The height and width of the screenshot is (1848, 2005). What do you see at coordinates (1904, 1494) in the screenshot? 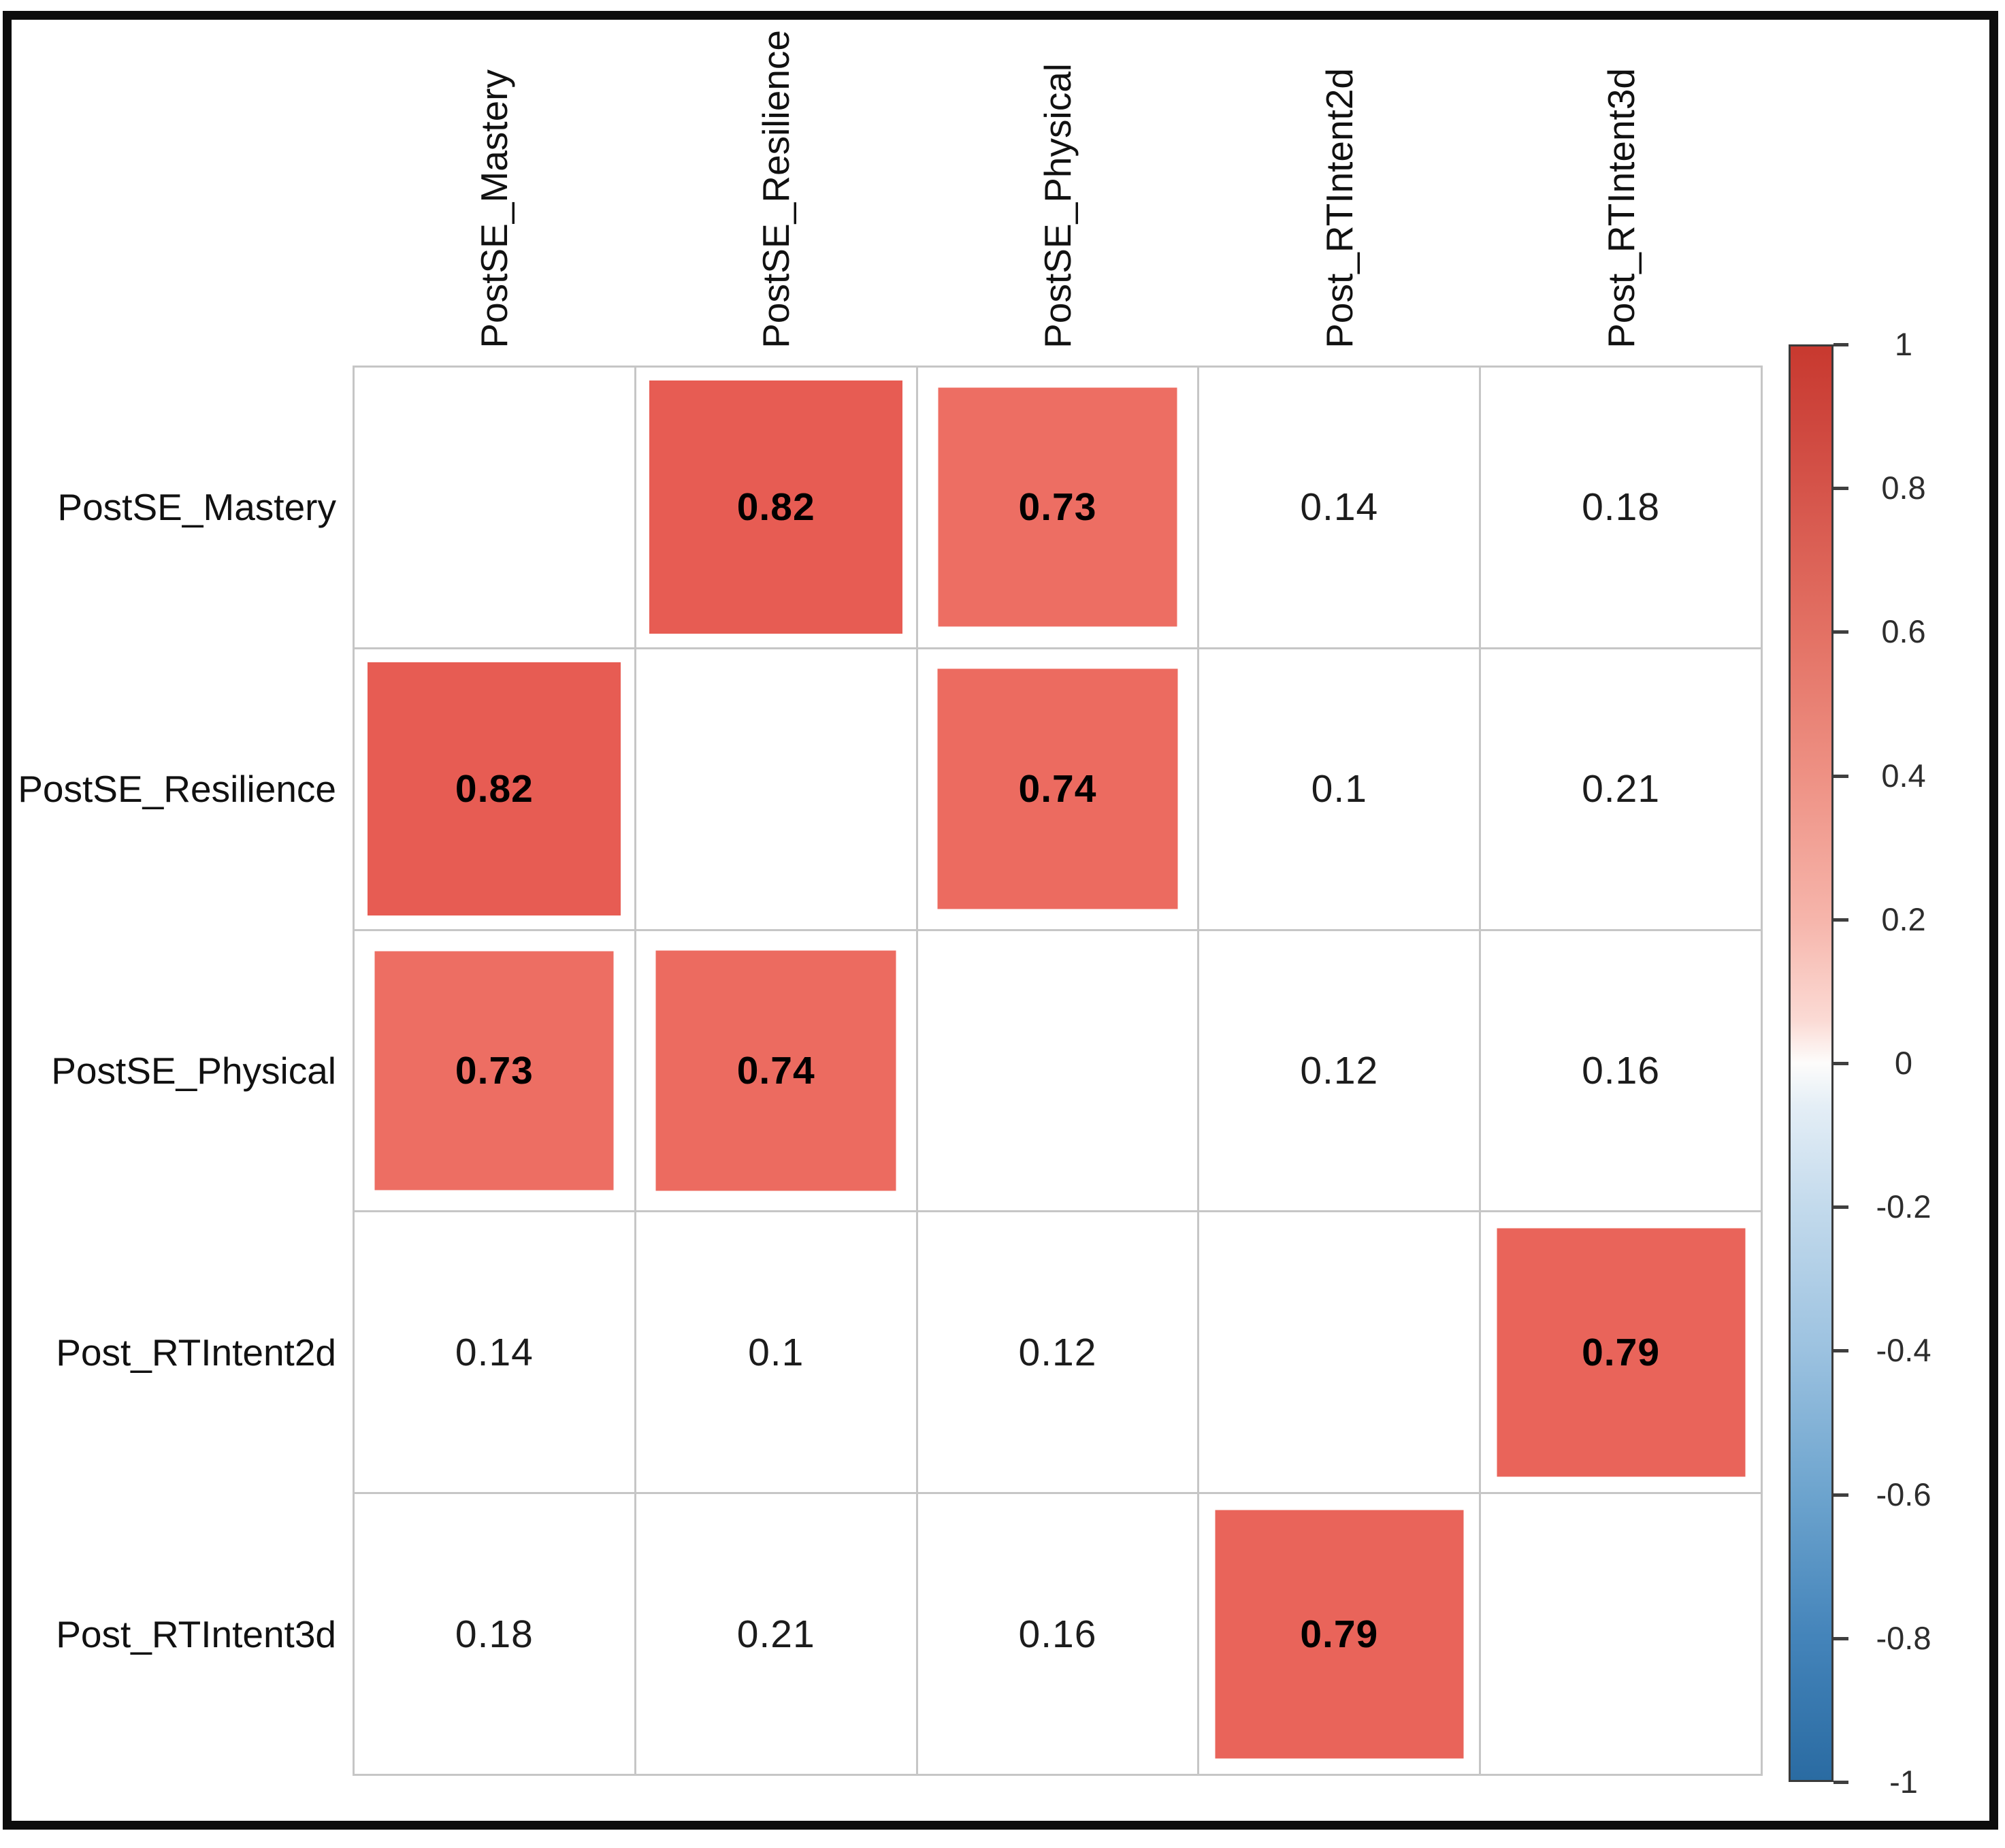
I see `colorbar-tick-label: -0.6` at bounding box center [1904, 1494].